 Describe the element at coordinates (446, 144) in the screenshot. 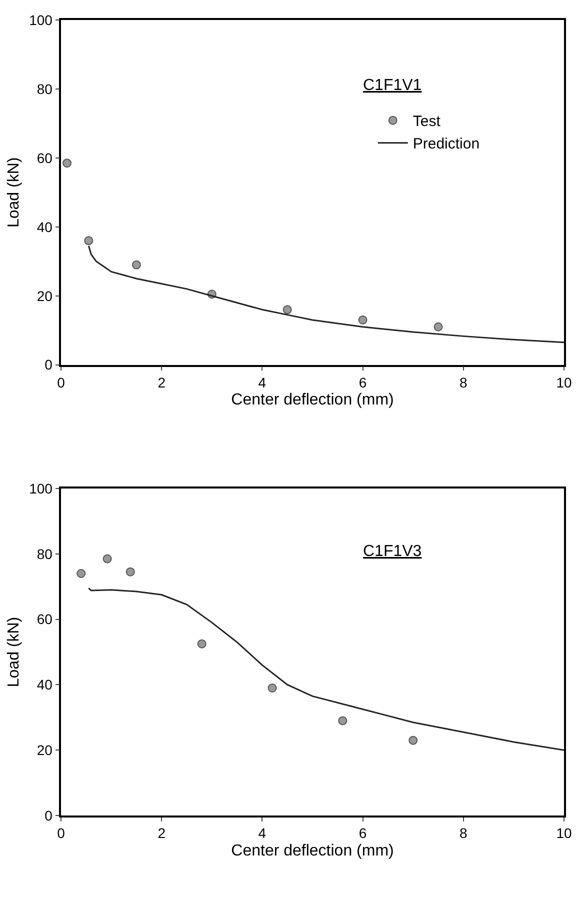

I see `legend-label: Prediction` at that location.